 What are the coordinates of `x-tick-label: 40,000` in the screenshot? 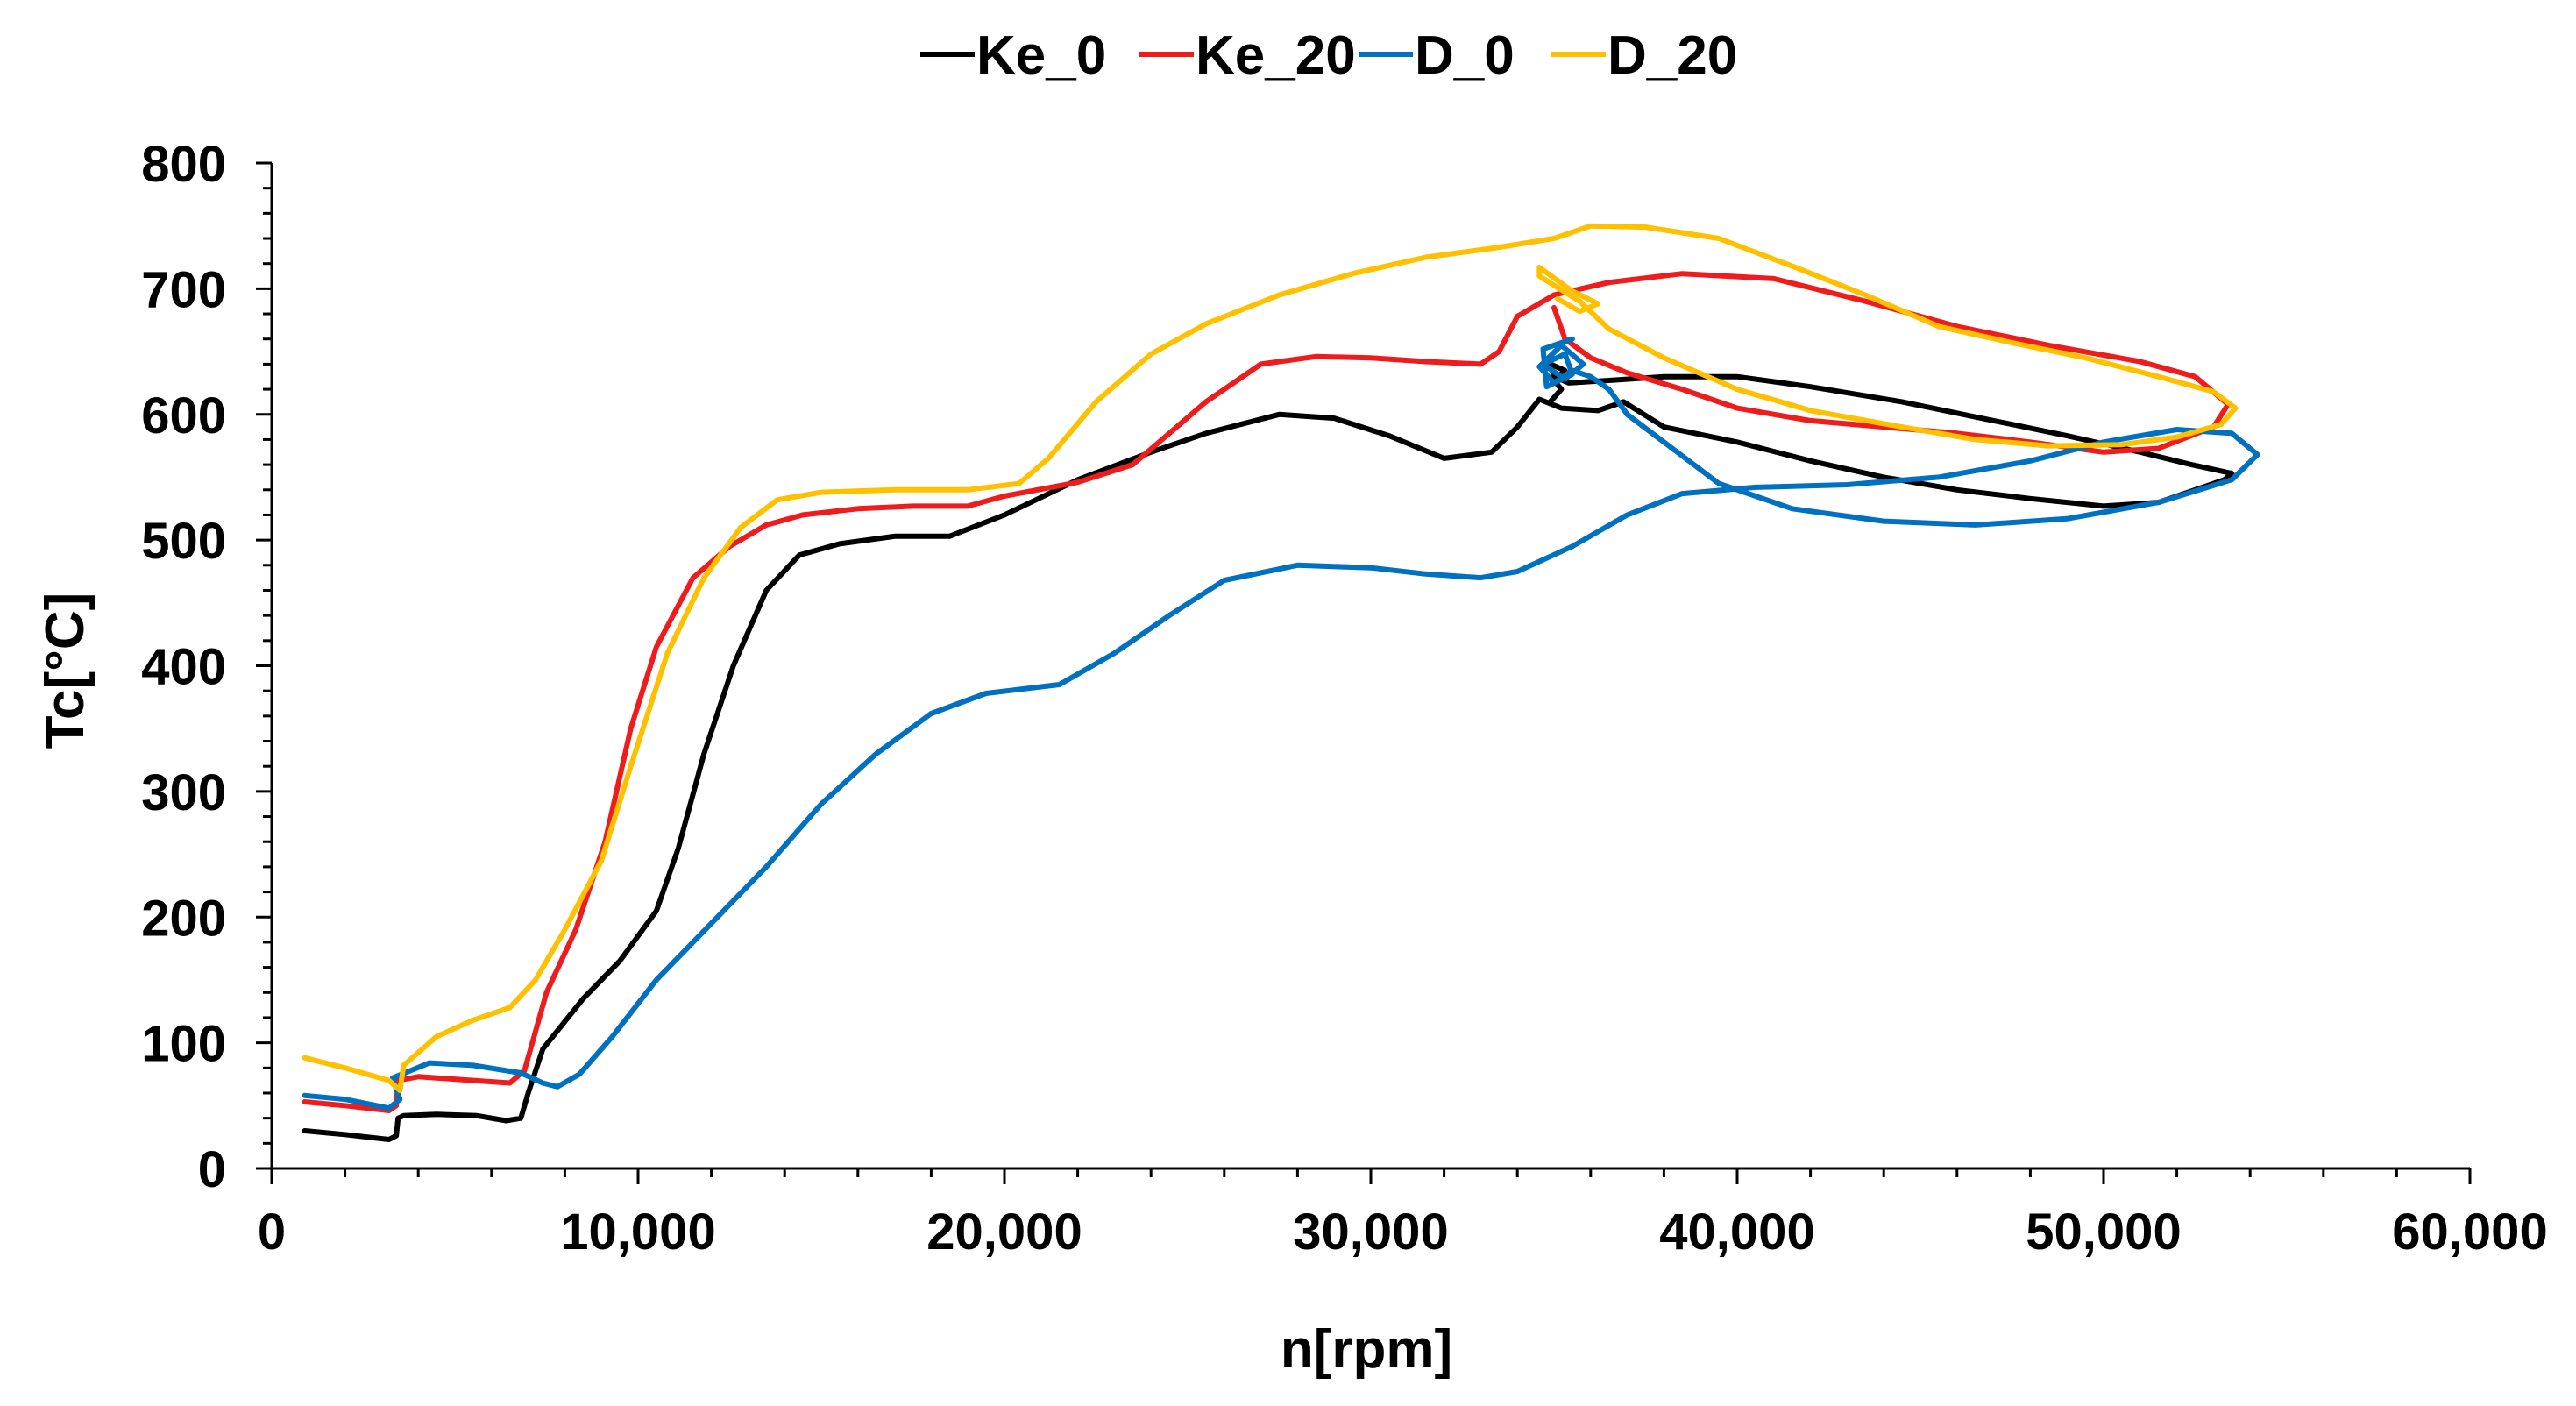 It's located at (1736, 1232).